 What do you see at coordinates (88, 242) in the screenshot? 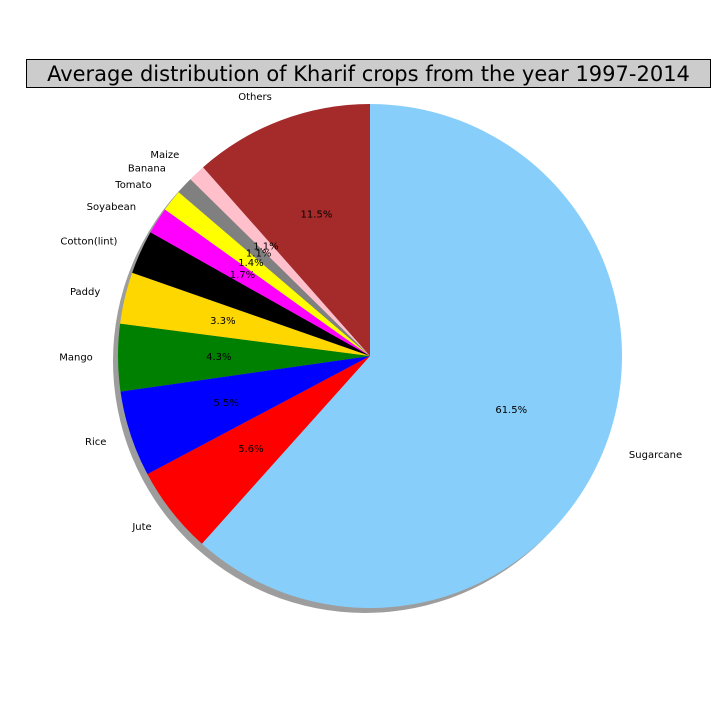
I see `slice-label-cotton-lint: Cotton(lint)` at bounding box center [88, 242].